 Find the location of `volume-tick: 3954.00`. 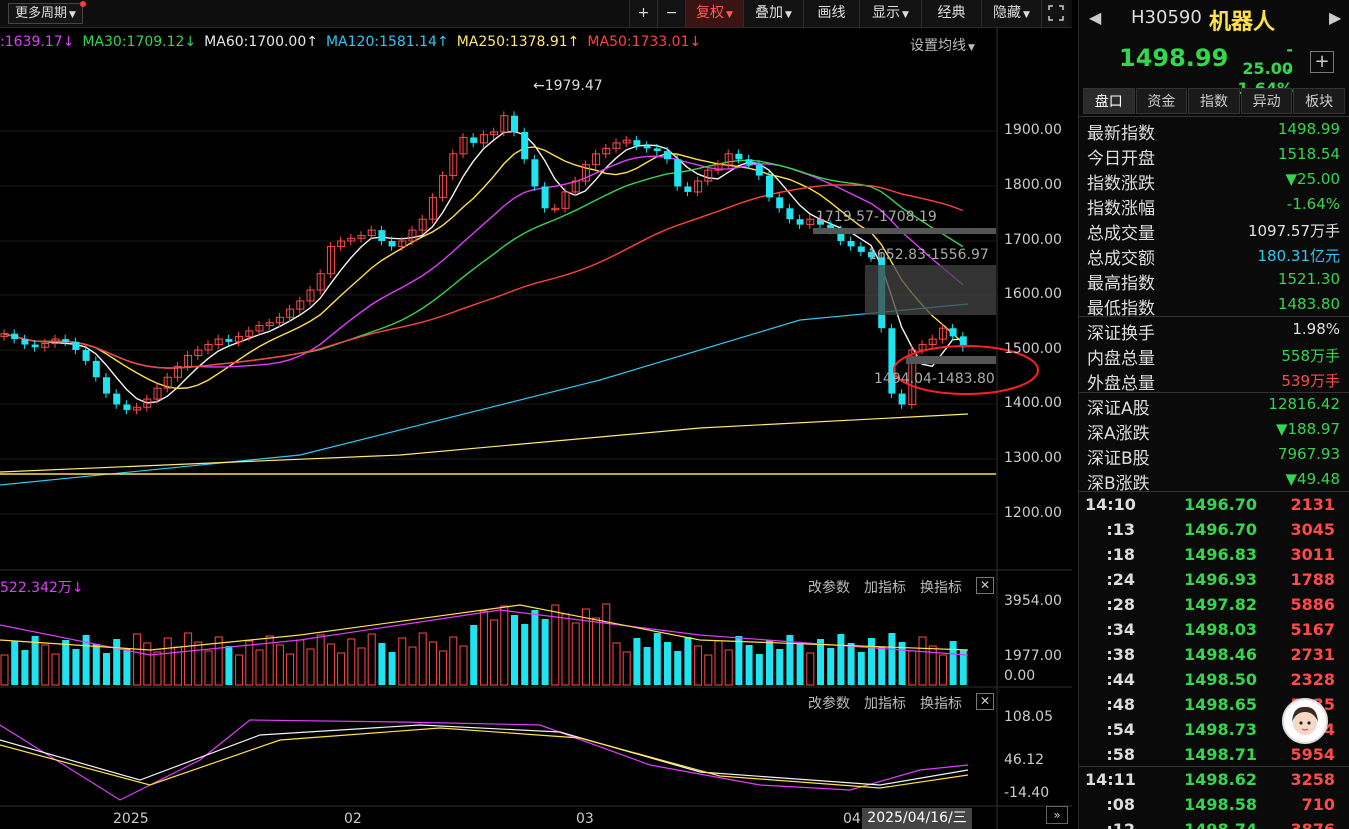

volume-tick: 3954.00 is located at coordinates (1033, 601).